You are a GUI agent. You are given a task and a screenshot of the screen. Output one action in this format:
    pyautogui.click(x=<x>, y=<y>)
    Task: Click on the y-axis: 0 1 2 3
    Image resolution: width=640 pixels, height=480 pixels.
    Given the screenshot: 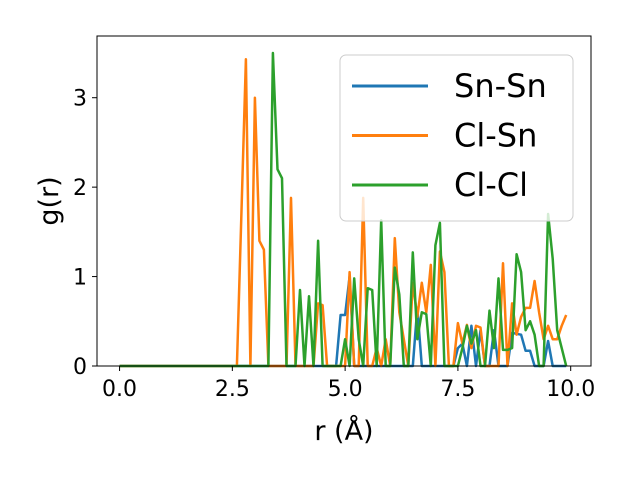 What is the action you would take?
    pyautogui.click(x=85, y=233)
    